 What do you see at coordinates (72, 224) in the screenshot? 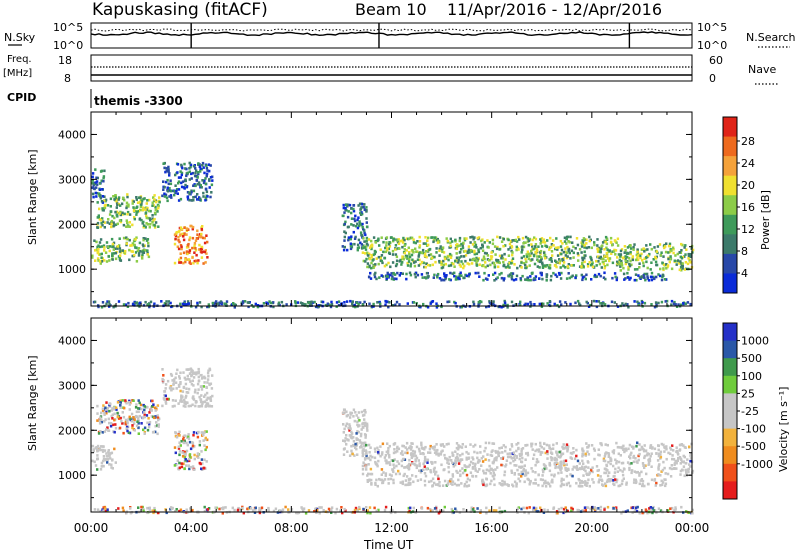
I see `y-tick-label: 2000` at bounding box center [72, 224].